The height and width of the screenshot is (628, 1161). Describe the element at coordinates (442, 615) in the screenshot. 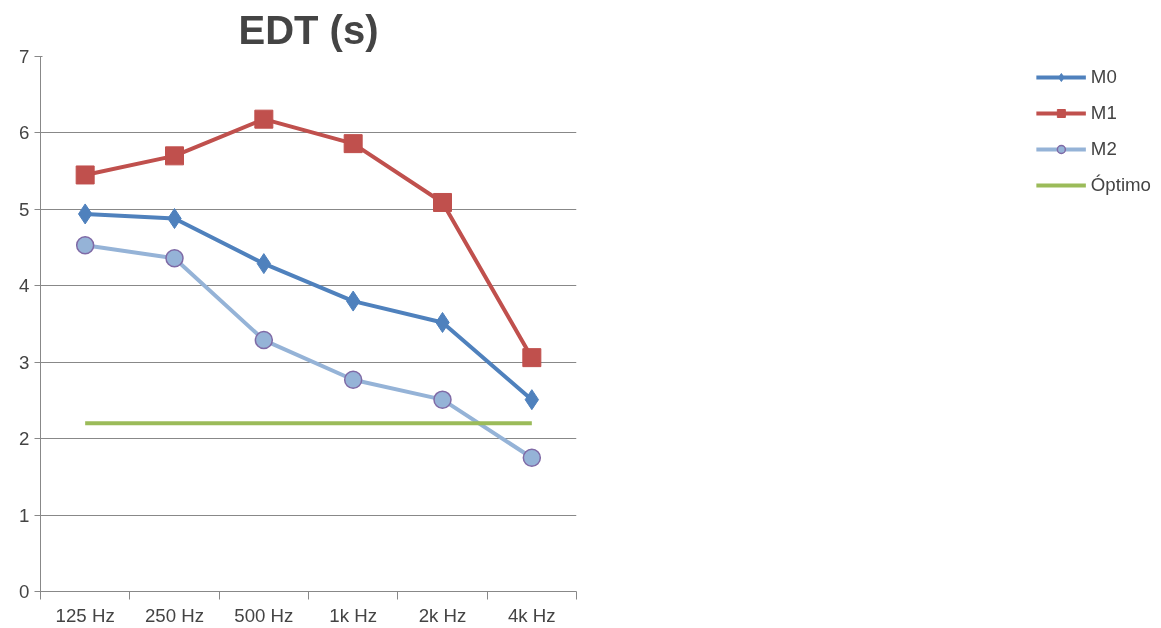

I see `x-tick-label: 2k Hz` at that location.